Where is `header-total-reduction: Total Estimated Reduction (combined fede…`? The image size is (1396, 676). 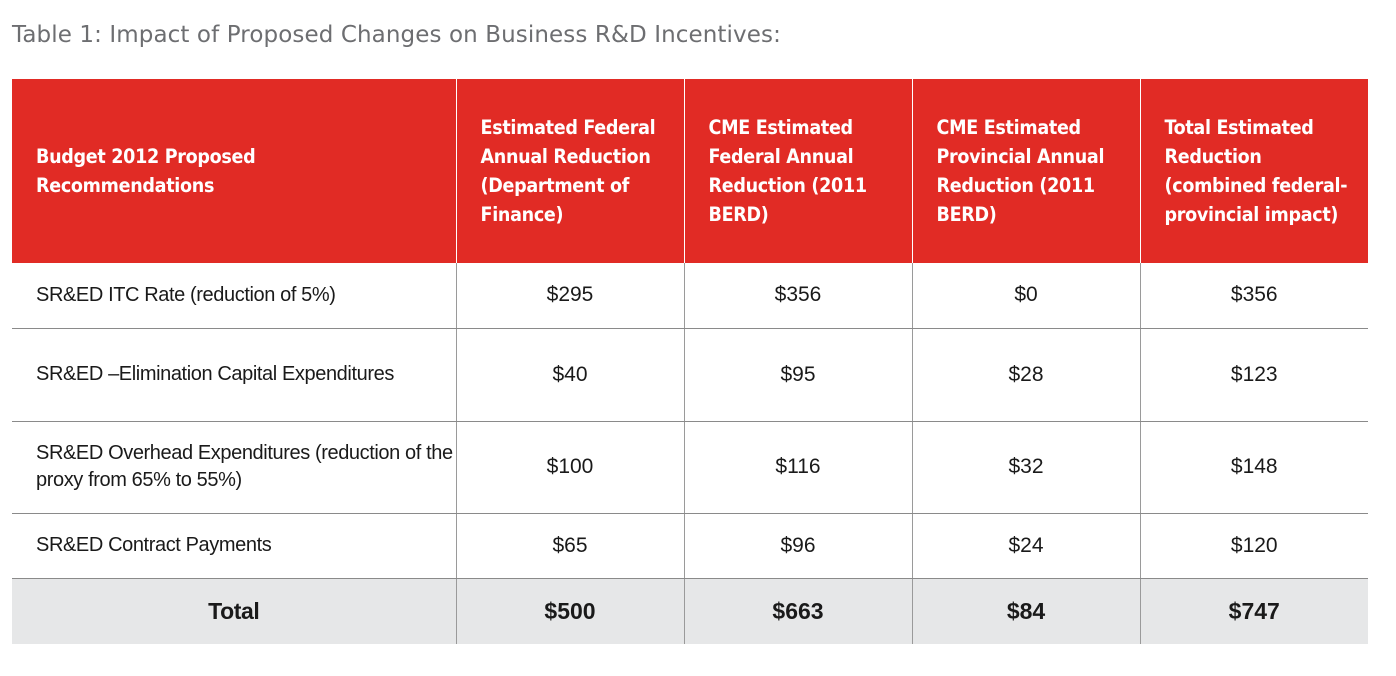
header-total-reduction: Total Estimated Reduction (combined fede… is located at coordinates (1253, 171).